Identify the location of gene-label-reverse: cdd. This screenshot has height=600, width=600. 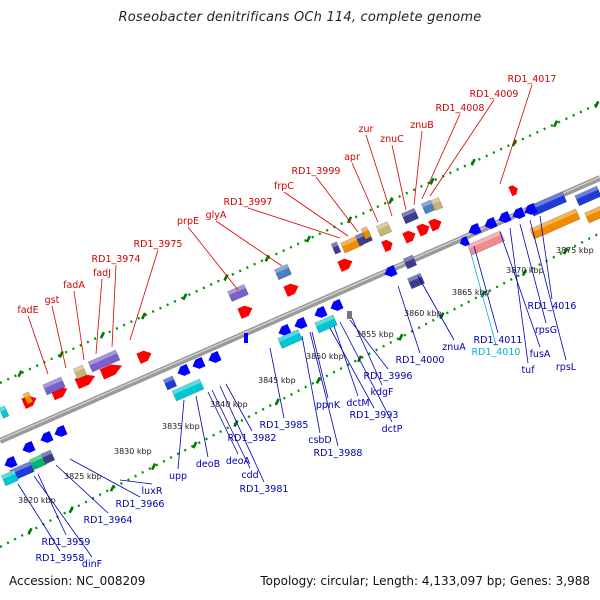
(249, 475).